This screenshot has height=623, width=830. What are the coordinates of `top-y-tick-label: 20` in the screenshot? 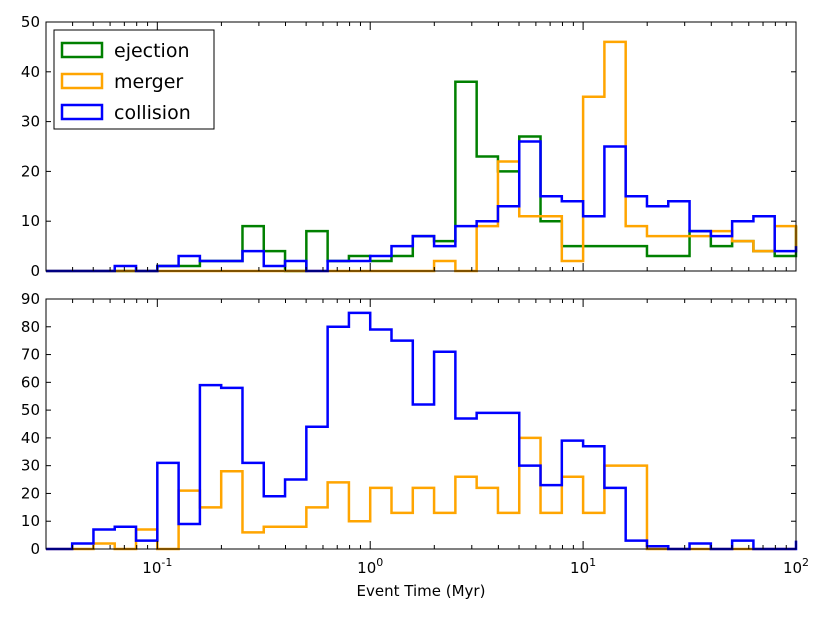 It's located at (30, 171).